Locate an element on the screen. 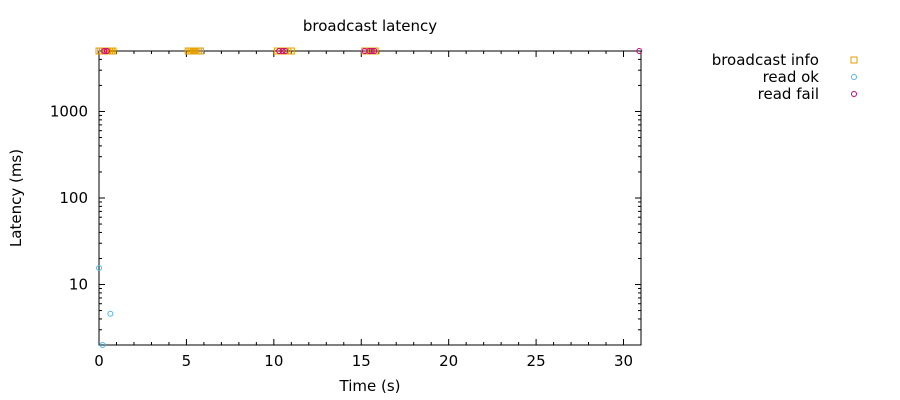 The width and height of the screenshot is (900, 400). legend-label-read-fail: read fail is located at coordinates (788, 94).